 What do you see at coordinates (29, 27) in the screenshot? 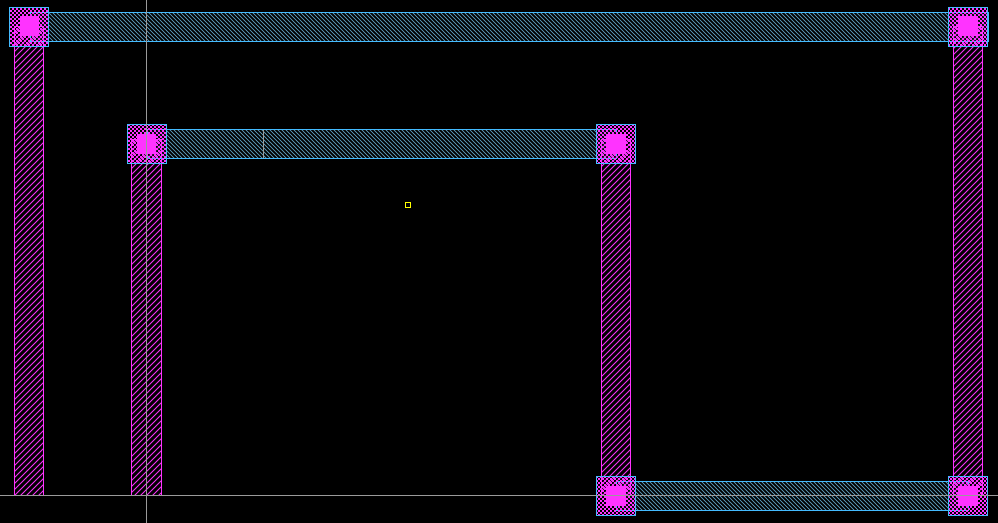
I see `contact-top-left` at bounding box center [29, 27].